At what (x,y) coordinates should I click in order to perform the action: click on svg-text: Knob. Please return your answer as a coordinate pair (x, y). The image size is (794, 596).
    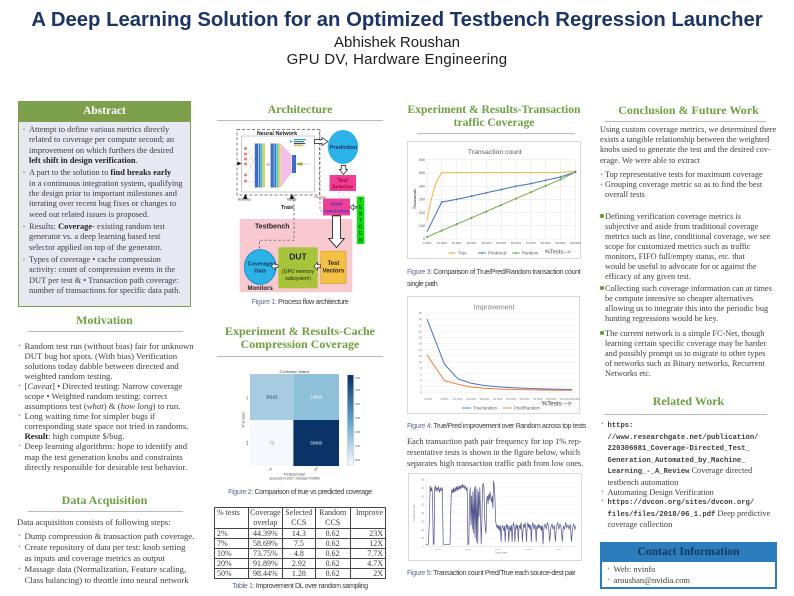
    Looking at the image, I should click on (337, 204).